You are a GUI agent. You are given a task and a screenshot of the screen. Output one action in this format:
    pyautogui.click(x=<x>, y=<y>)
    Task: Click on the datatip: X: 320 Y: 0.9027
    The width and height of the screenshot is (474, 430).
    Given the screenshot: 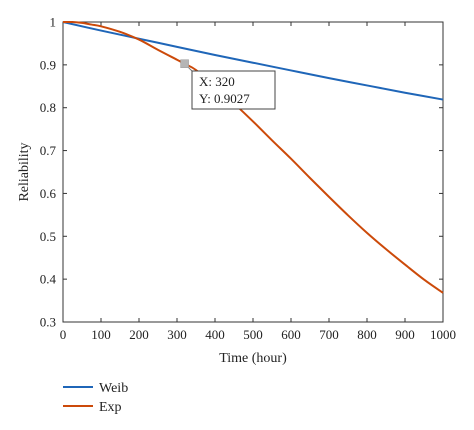 What is the action you would take?
    pyautogui.click(x=228, y=84)
    